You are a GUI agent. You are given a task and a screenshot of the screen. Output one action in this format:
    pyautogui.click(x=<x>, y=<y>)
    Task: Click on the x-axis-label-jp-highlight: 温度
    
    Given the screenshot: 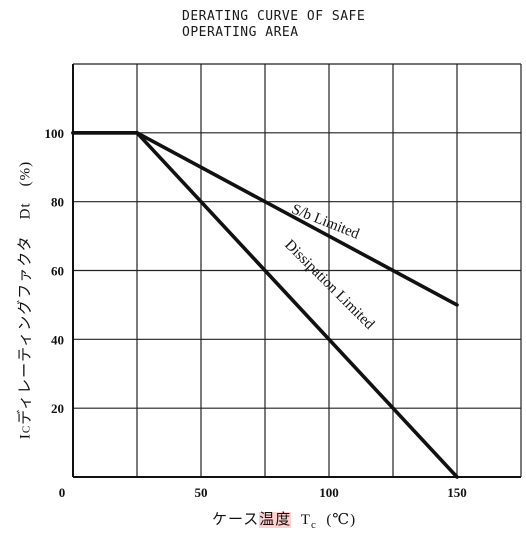 What is the action you would take?
    pyautogui.click(x=275, y=520)
    